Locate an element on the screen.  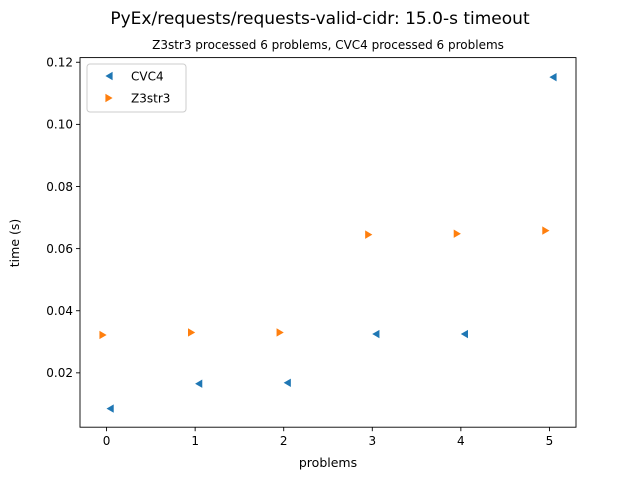
x-tick-label: 1 is located at coordinates (195, 441).